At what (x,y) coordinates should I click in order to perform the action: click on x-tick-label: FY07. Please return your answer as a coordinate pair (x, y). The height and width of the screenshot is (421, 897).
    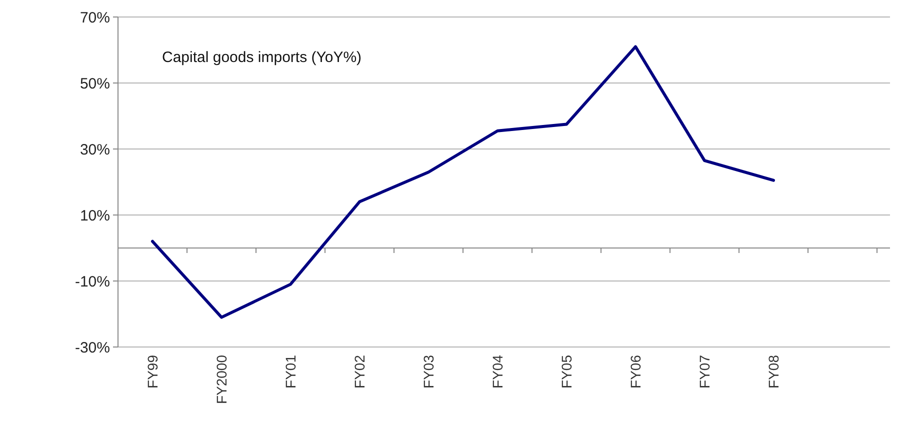
    Looking at the image, I should click on (704, 371).